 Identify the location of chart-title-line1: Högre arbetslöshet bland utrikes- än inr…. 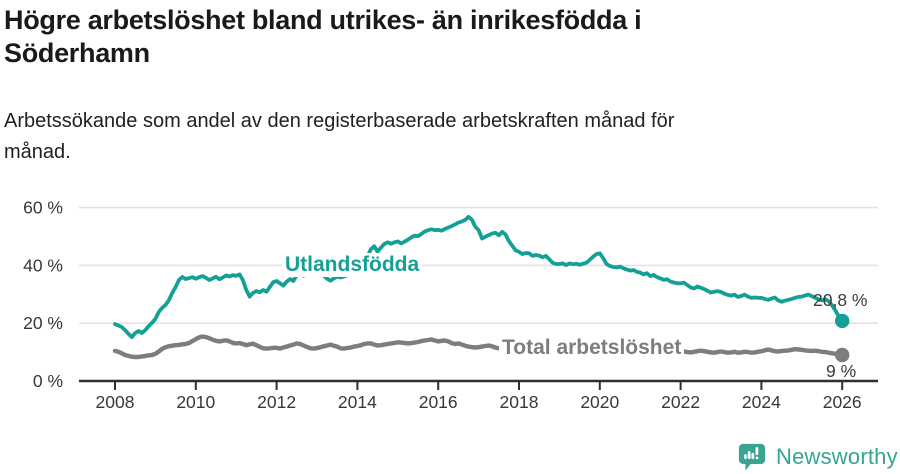
(323, 20).